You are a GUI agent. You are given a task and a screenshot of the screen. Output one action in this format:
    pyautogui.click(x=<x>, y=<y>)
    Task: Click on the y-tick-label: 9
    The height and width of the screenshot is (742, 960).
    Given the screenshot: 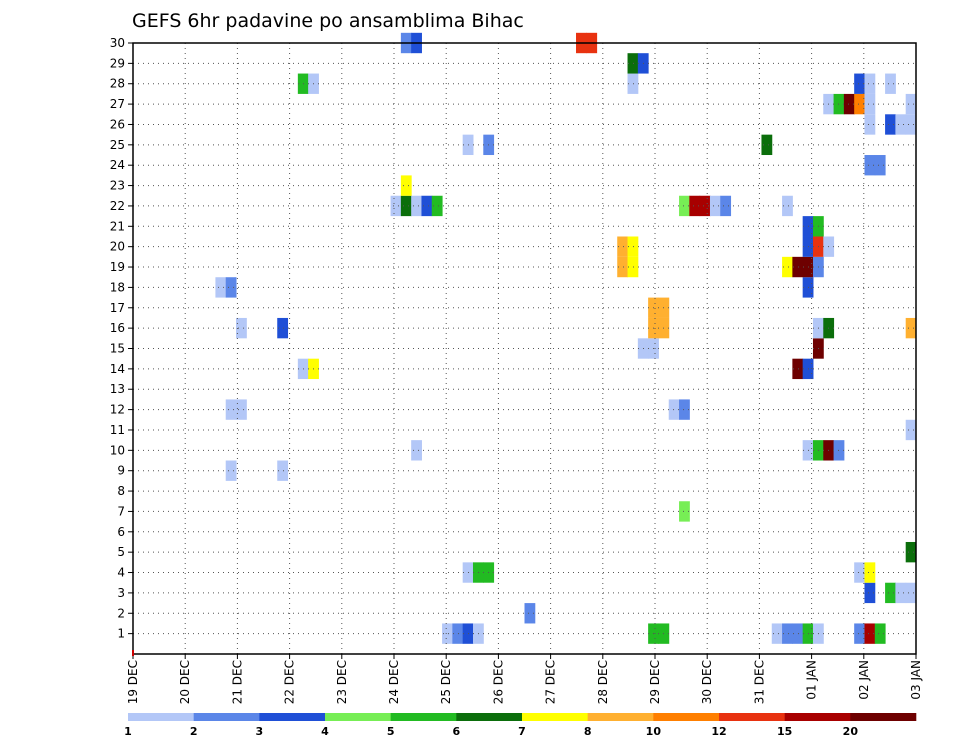 What is the action you would take?
    pyautogui.click(x=121, y=471)
    